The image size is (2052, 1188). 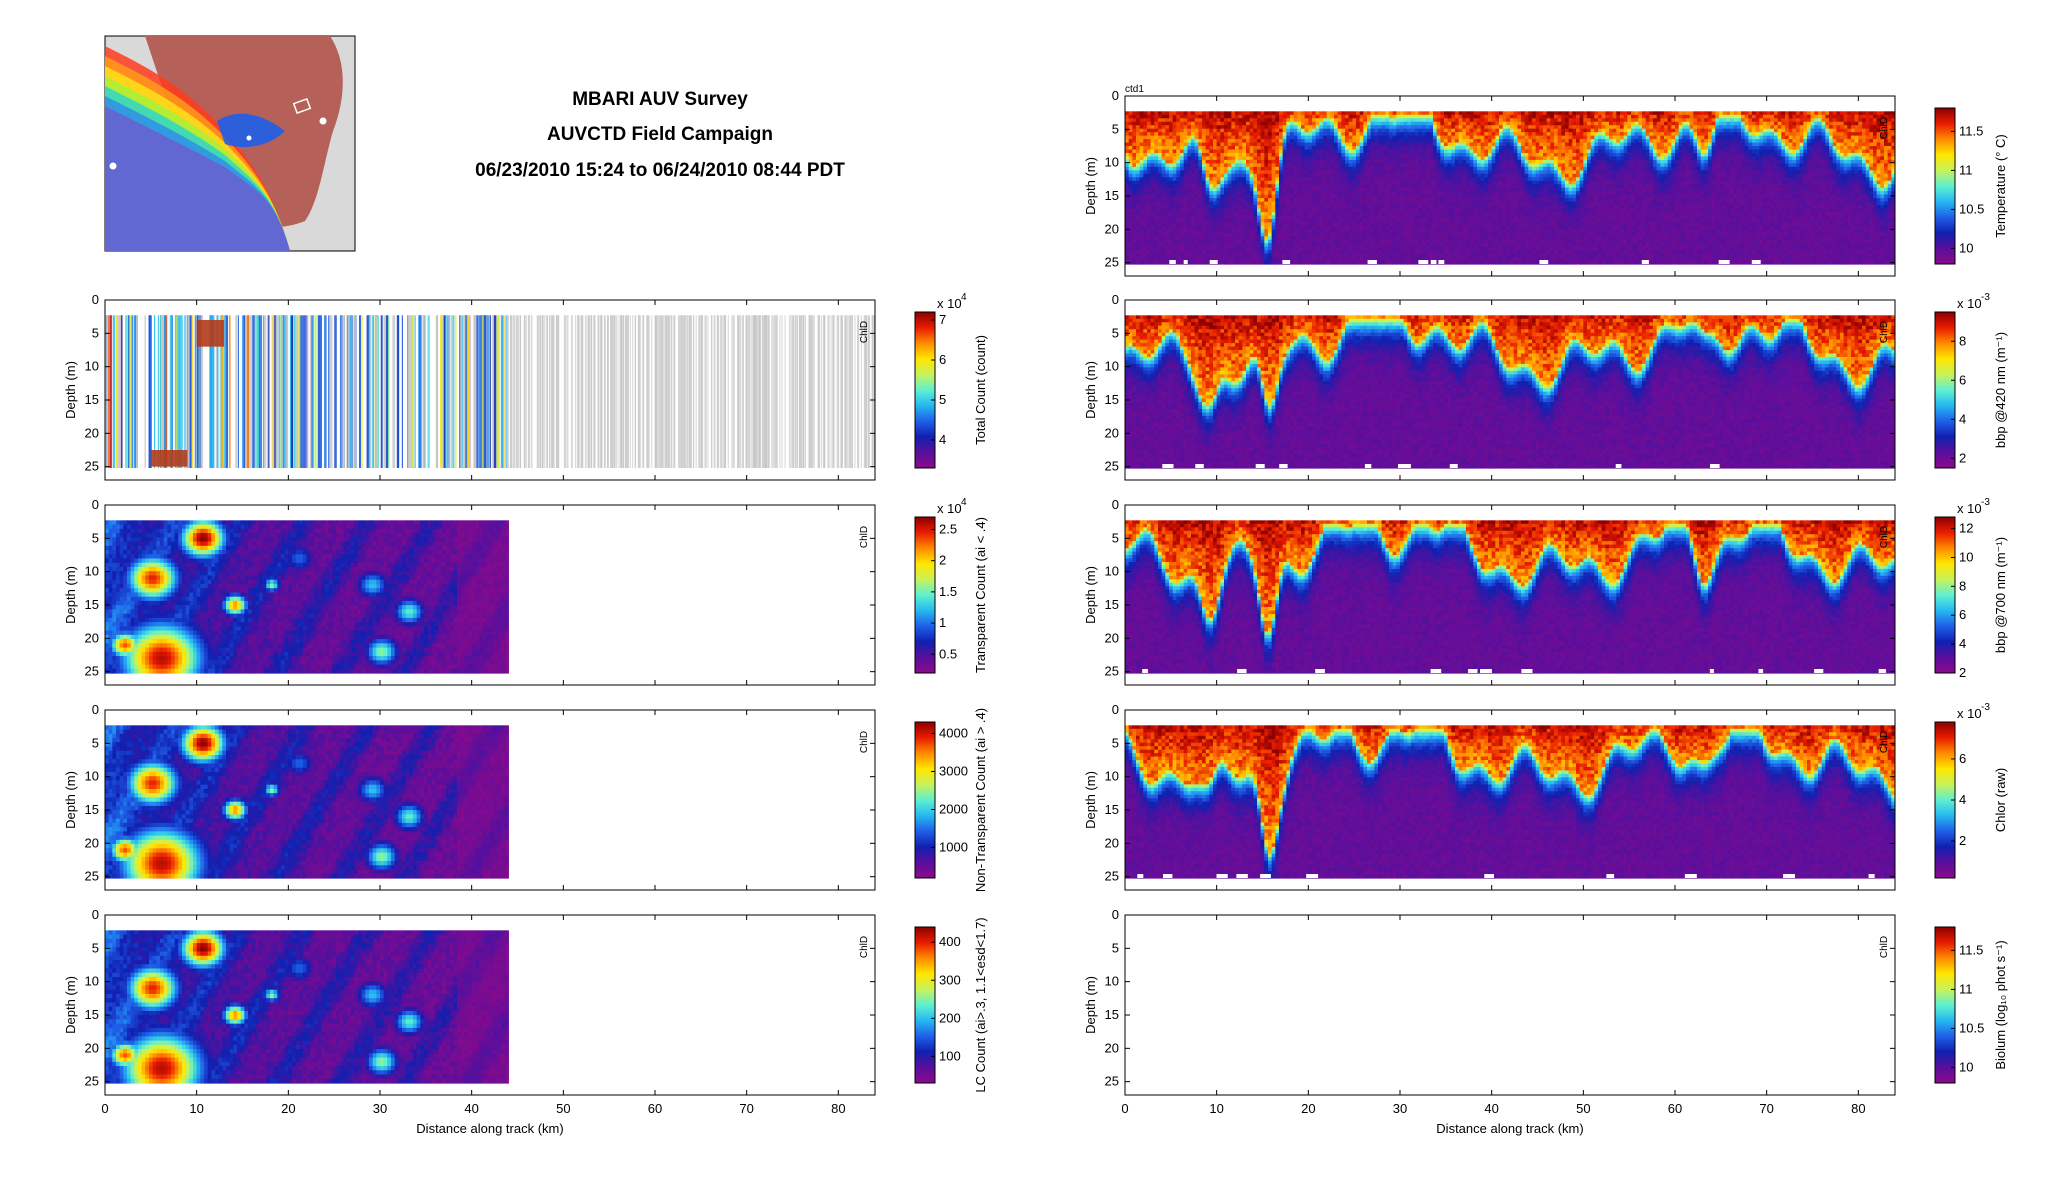 I want to click on map-survey-box, so click(x=302, y=106).